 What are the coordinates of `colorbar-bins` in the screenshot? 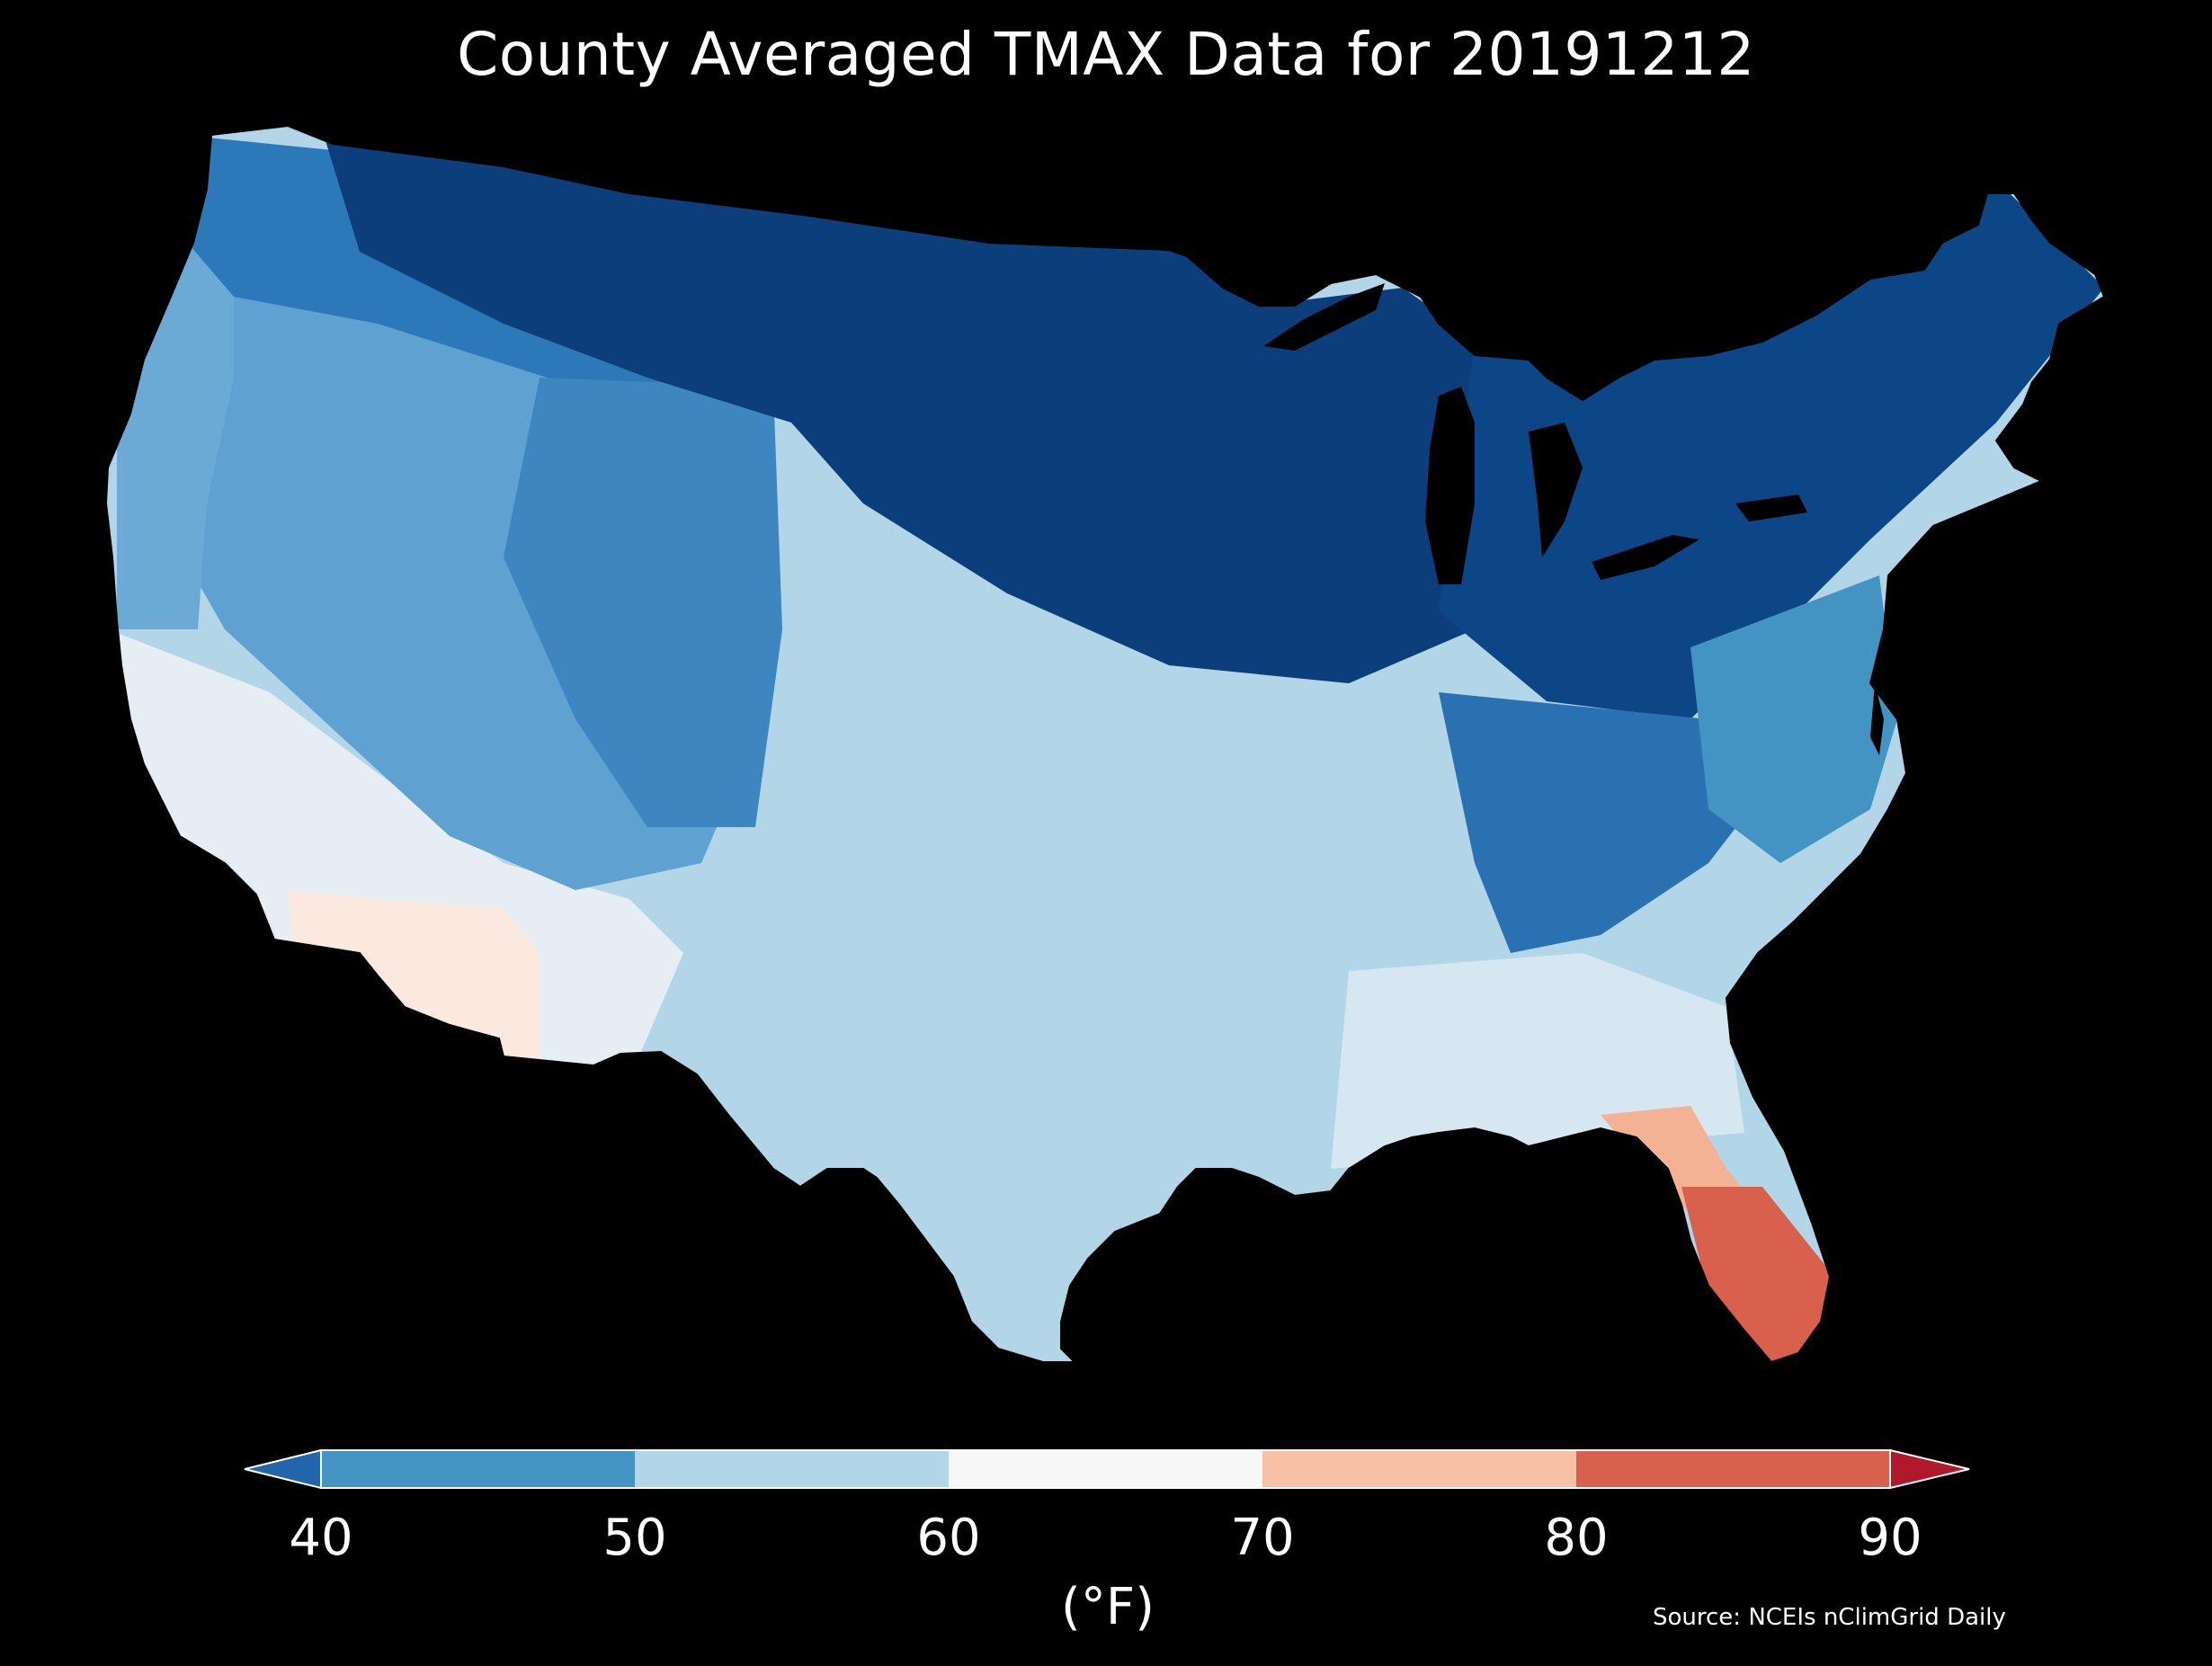 It's located at (1105, 1469).